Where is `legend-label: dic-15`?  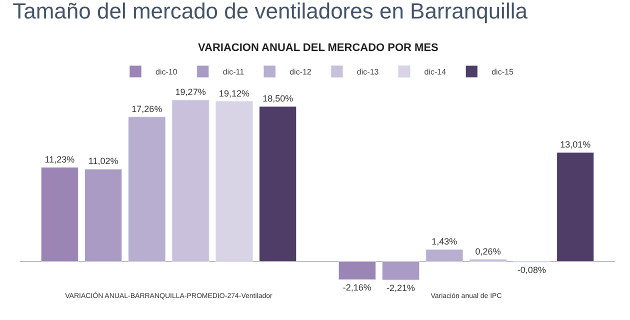
legend-label: dic-15 is located at coordinates (503, 72).